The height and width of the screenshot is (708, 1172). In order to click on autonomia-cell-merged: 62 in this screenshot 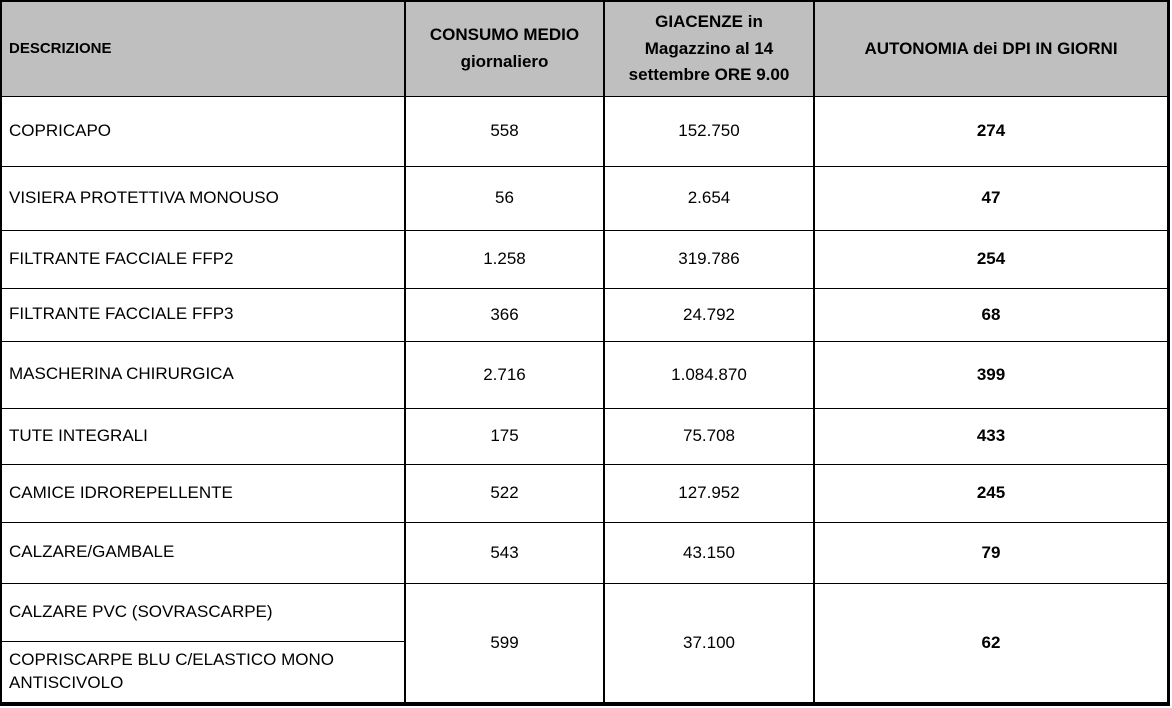, I will do `click(991, 643)`.